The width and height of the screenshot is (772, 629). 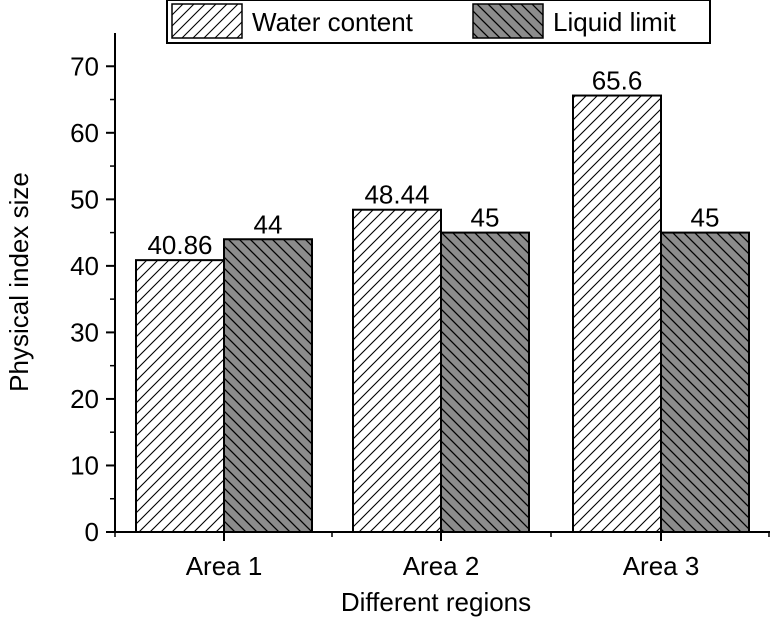 What do you see at coordinates (207, 21) in the screenshot?
I see `legend-swatch-water-content` at bounding box center [207, 21].